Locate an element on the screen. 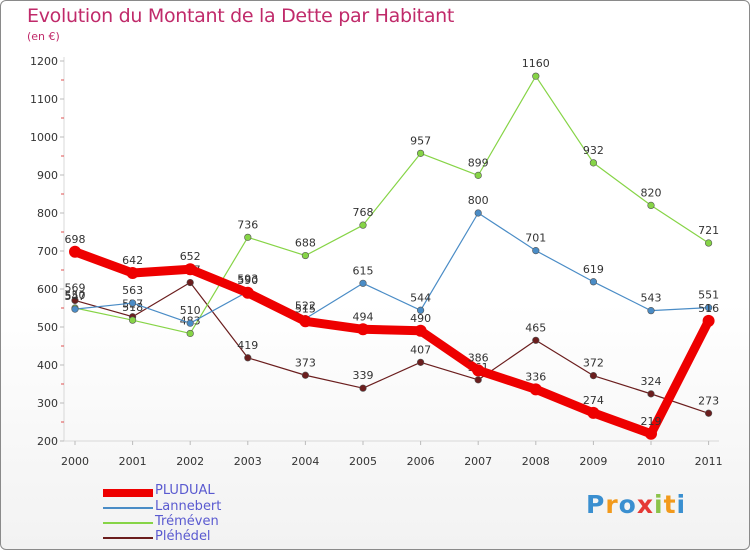  data-label-lannebert: 593 is located at coordinates (247, 279).